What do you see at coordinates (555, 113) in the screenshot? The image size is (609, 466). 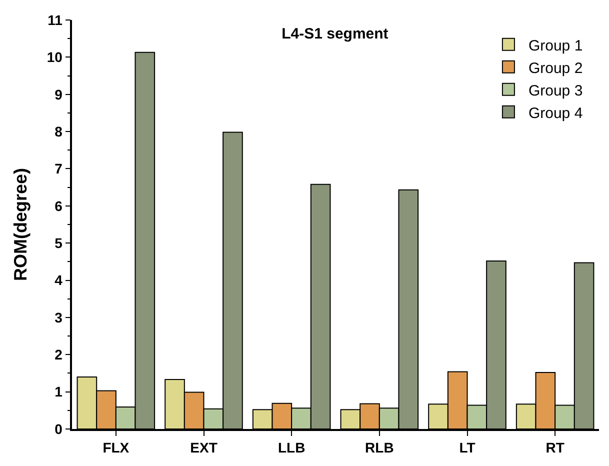 I see `legend-label: Group 4` at bounding box center [555, 113].